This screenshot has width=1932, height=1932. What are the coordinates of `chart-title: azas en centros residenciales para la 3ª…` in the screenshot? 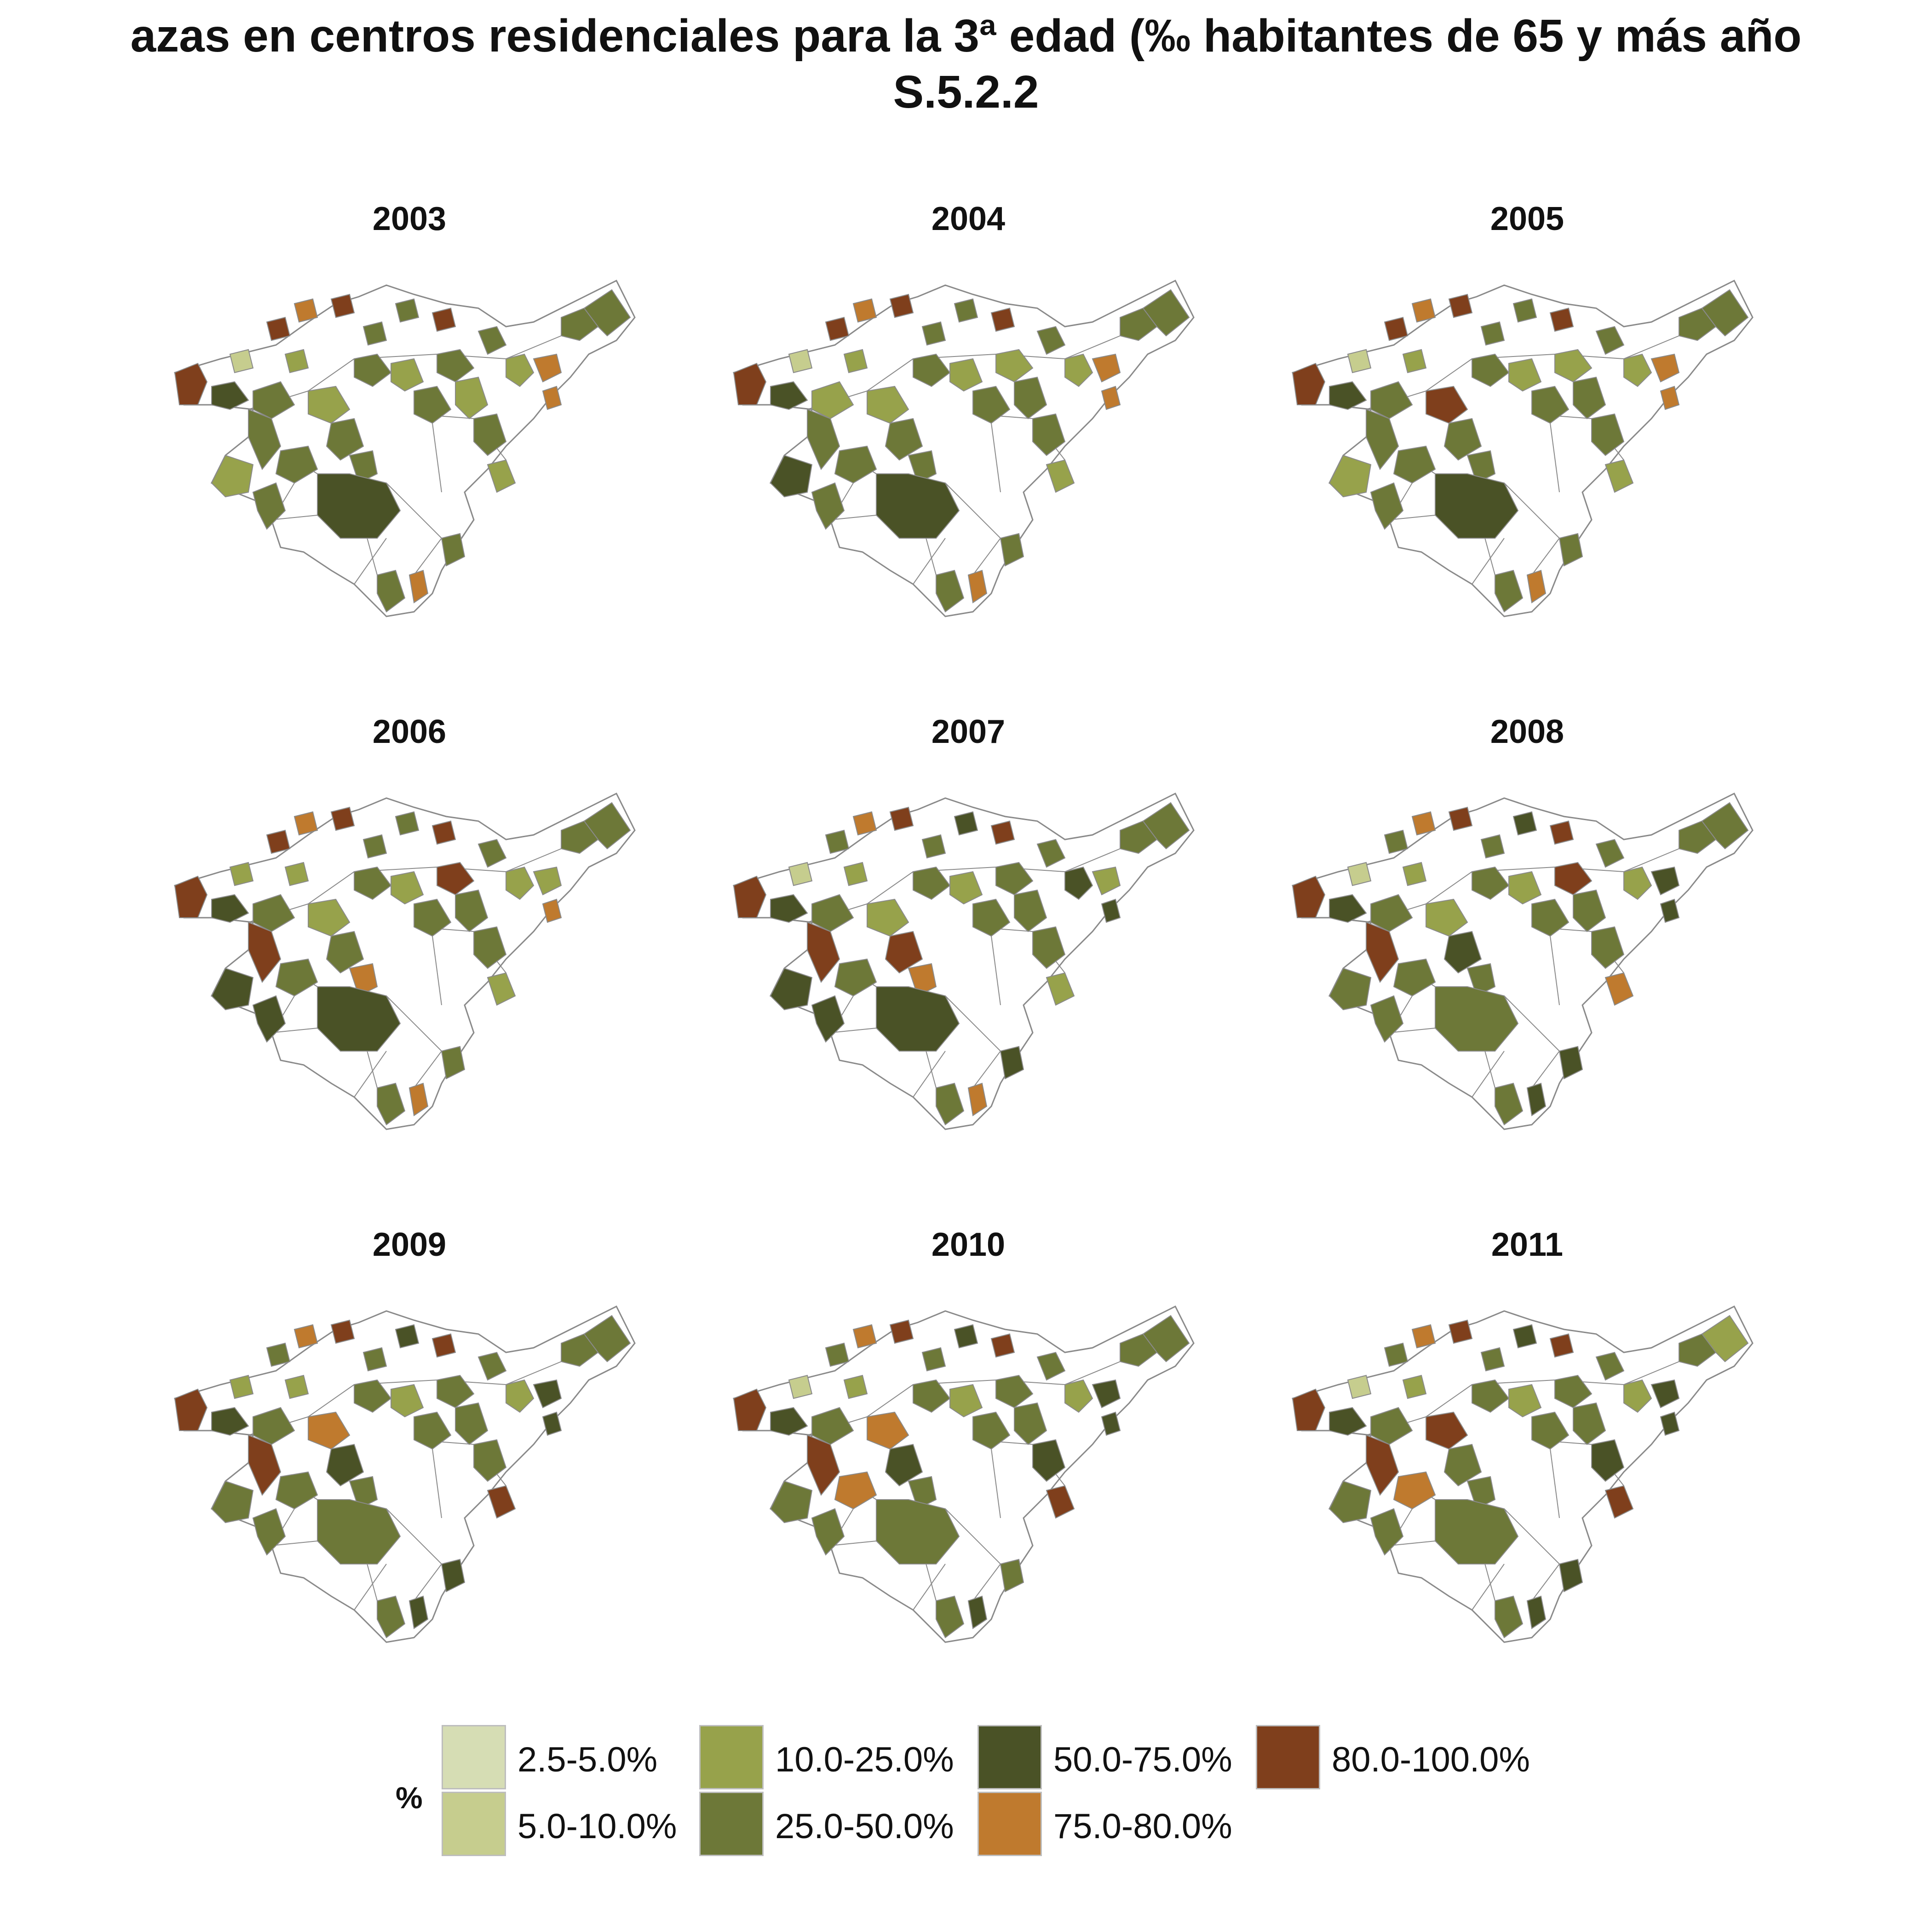 It's located at (966, 36).